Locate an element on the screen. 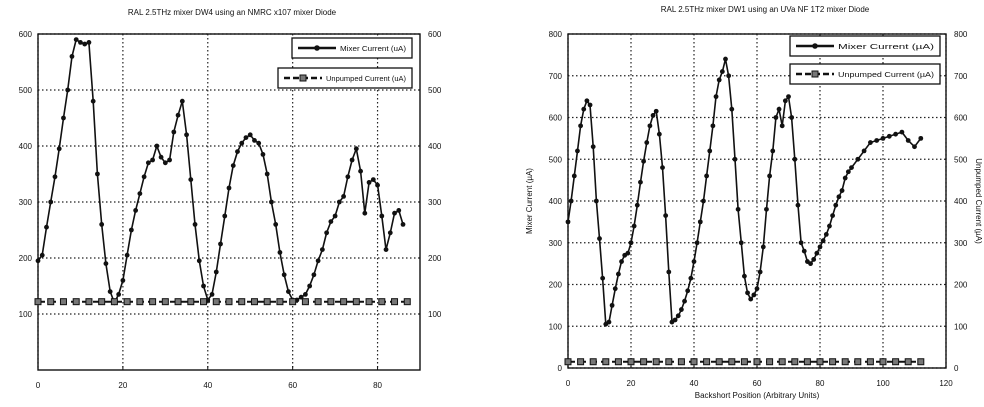  x-tick-label: 60 is located at coordinates (292, 385).